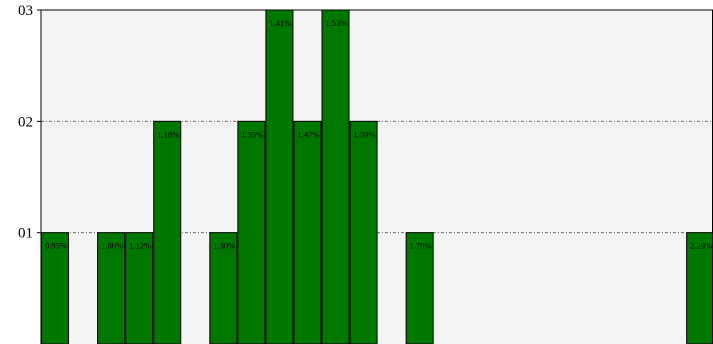  I want to click on y-axis-ticks: 01 02 03, so click(29, 122).